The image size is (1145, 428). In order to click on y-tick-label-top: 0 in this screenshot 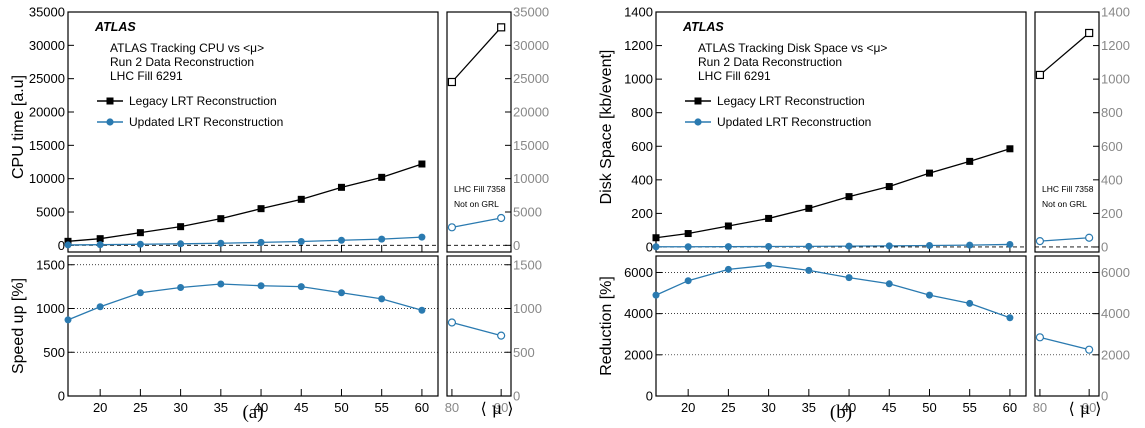, I will do `click(649, 246)`.